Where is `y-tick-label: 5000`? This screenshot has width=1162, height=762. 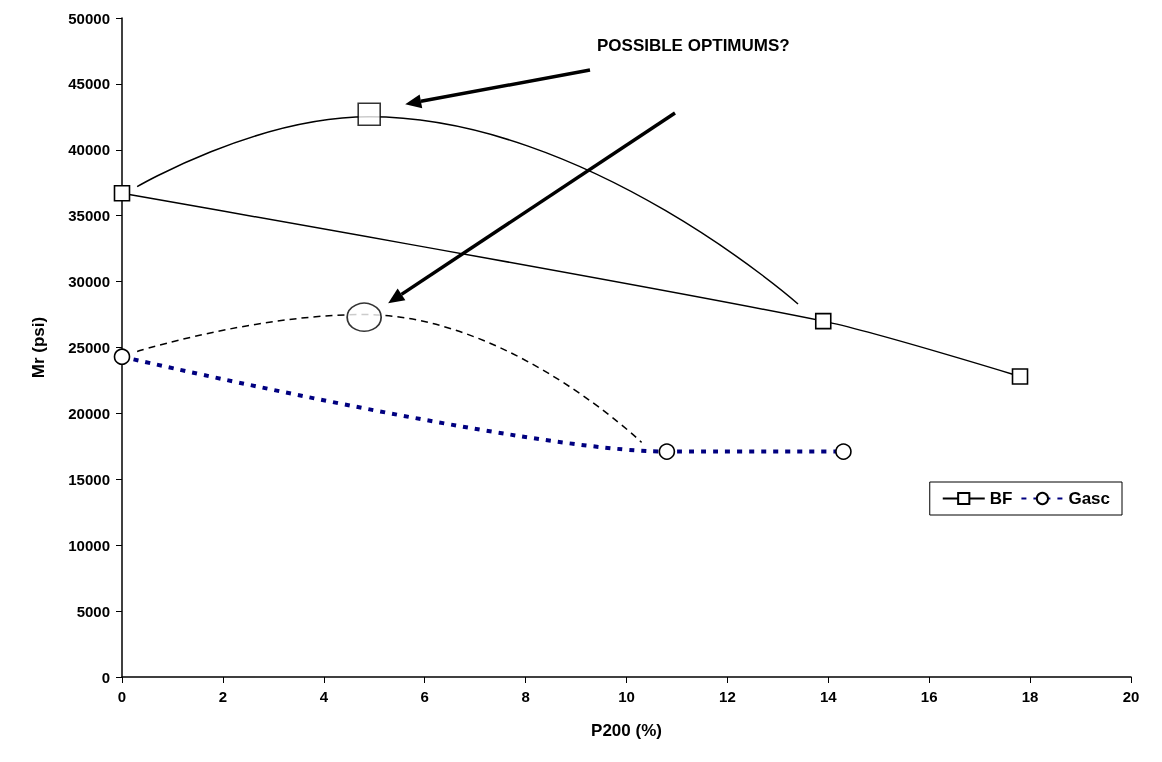
y-tick-label: 5000 is located at coordinates (93, 611).